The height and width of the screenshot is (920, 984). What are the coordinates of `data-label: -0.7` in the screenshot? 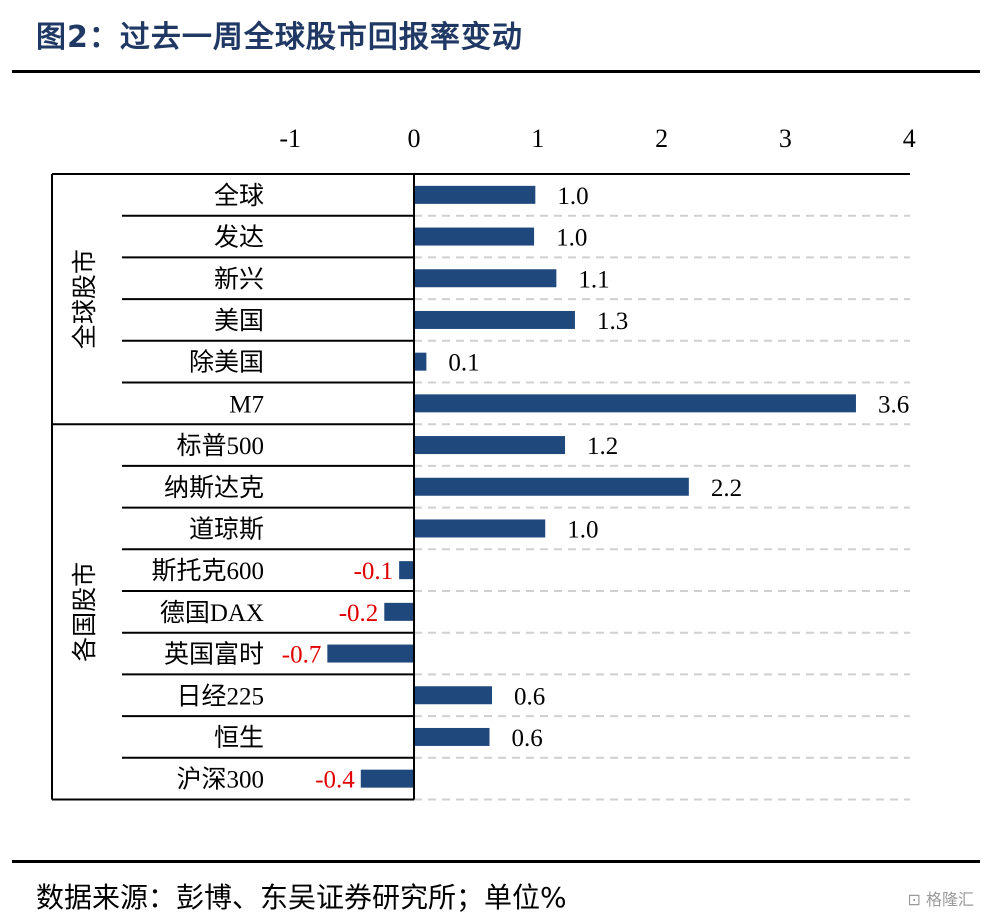 It's located at (302, 655).